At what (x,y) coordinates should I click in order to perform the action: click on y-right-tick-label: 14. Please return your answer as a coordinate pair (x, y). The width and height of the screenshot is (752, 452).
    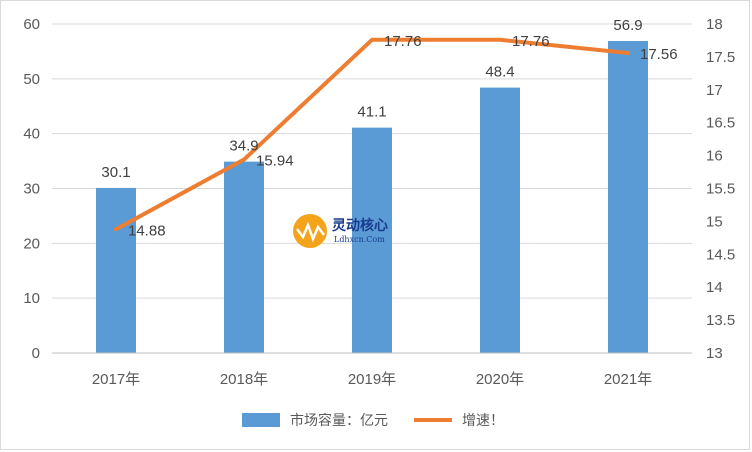
    Looking at the image, I should click on (714, 287).